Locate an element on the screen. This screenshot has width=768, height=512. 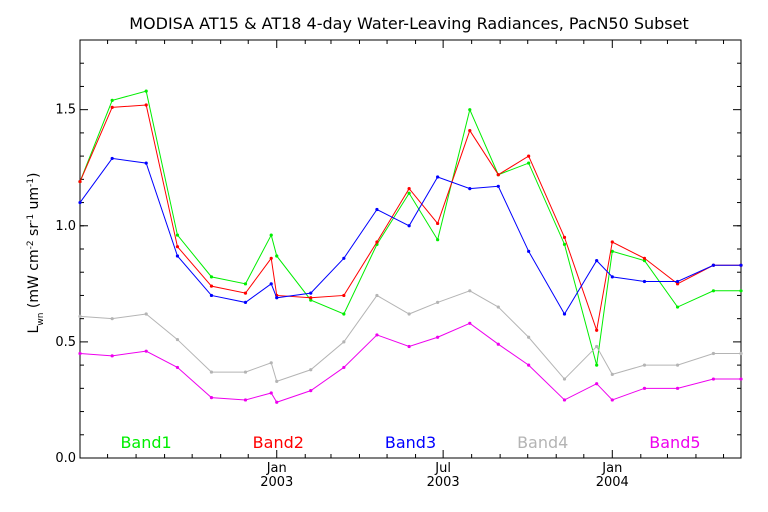
legend-label-band4: Band4 is located at coordinates (542, 442).